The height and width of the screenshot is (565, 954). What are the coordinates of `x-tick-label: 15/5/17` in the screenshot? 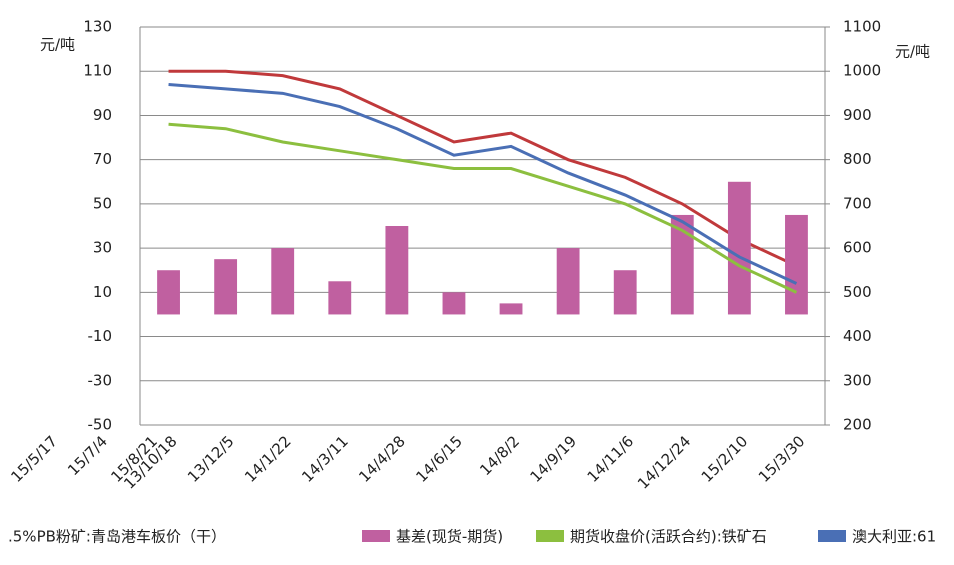 It's located at (34, 459).